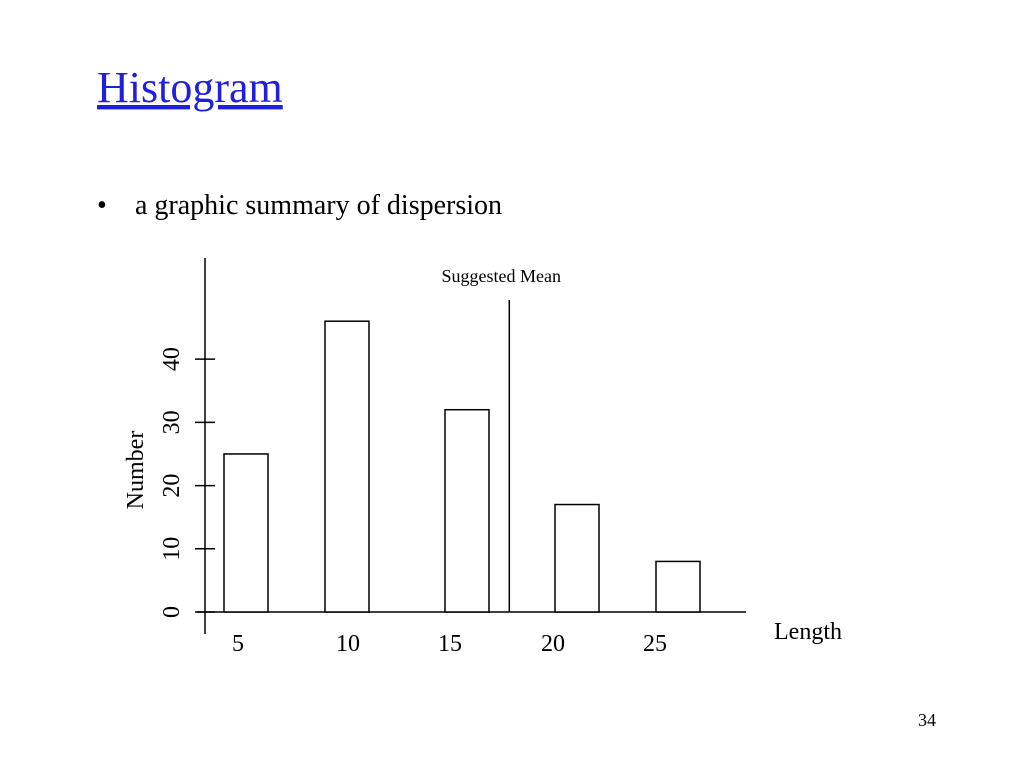 The width and height of the screenshot is (1024, 768). I want to click on slide-title: Histogram, so click(190, 87).